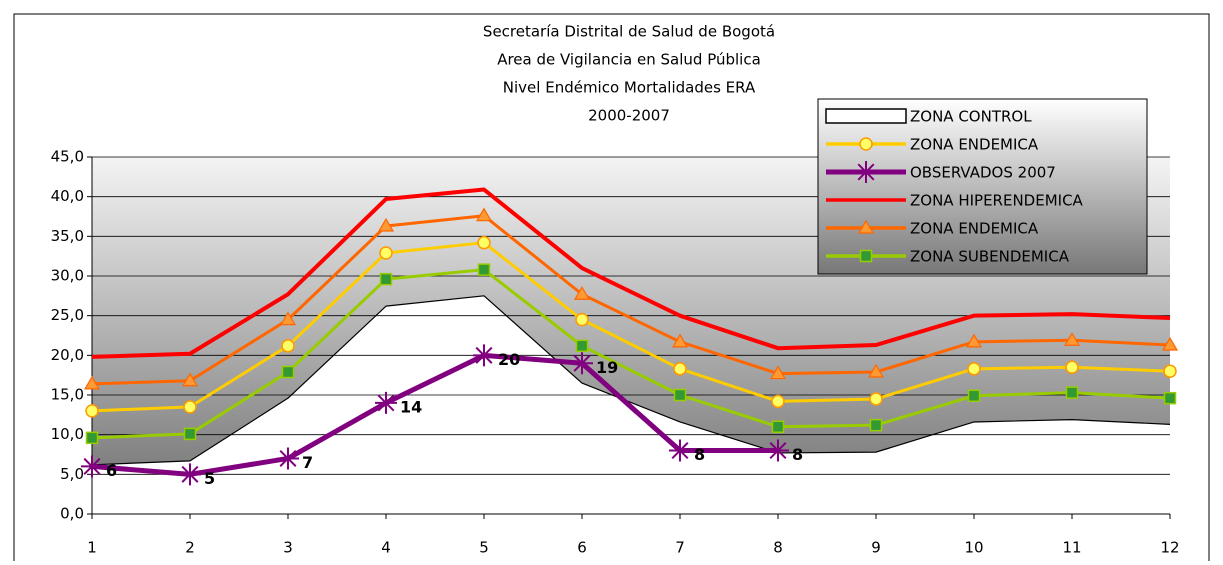  Describe the element at coordinates (67, 315) in the screenshot. I see `y-tick-label: 25,0` at that location.